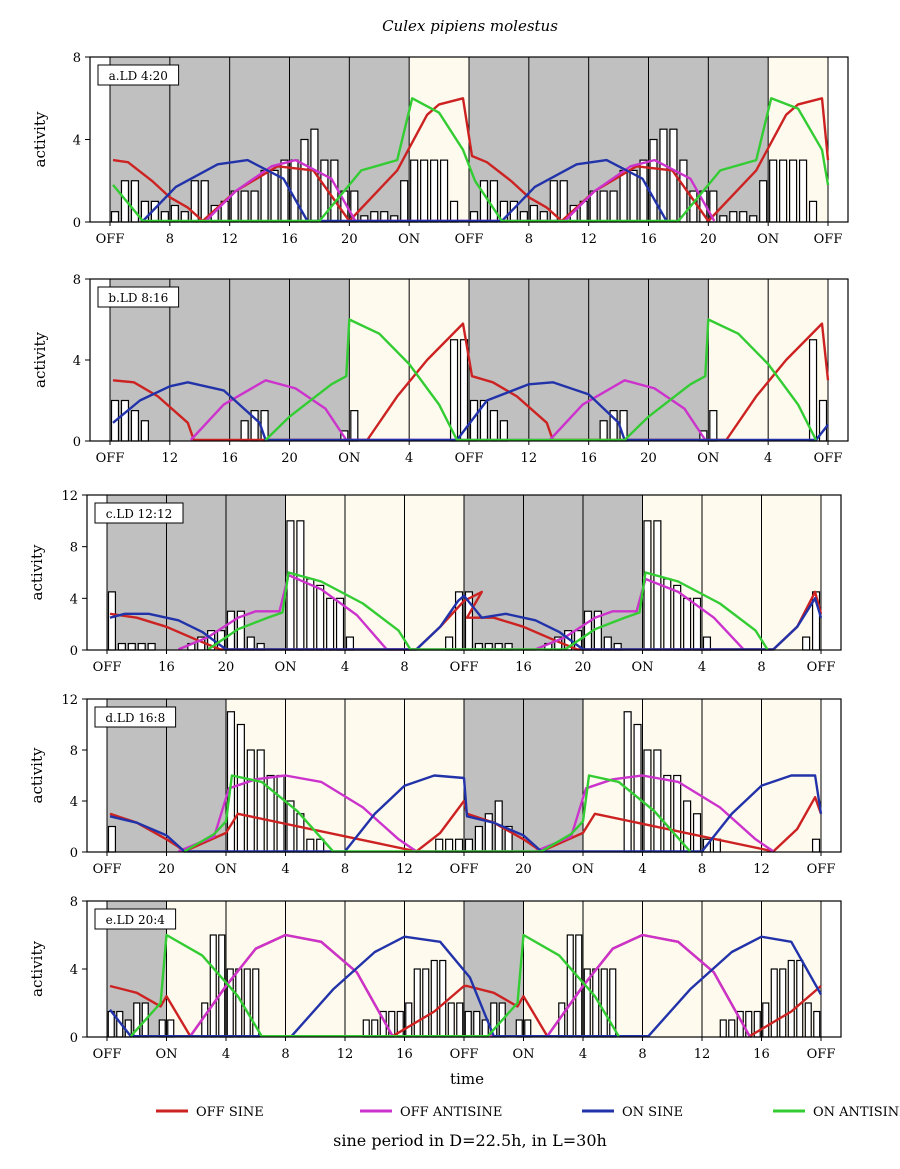 The height and width of the screenshot is (1169, 900). Describe the element at coordinates (836, 1112) in the screenshot. I see `legend-item: ON ANTISINE` at that location.